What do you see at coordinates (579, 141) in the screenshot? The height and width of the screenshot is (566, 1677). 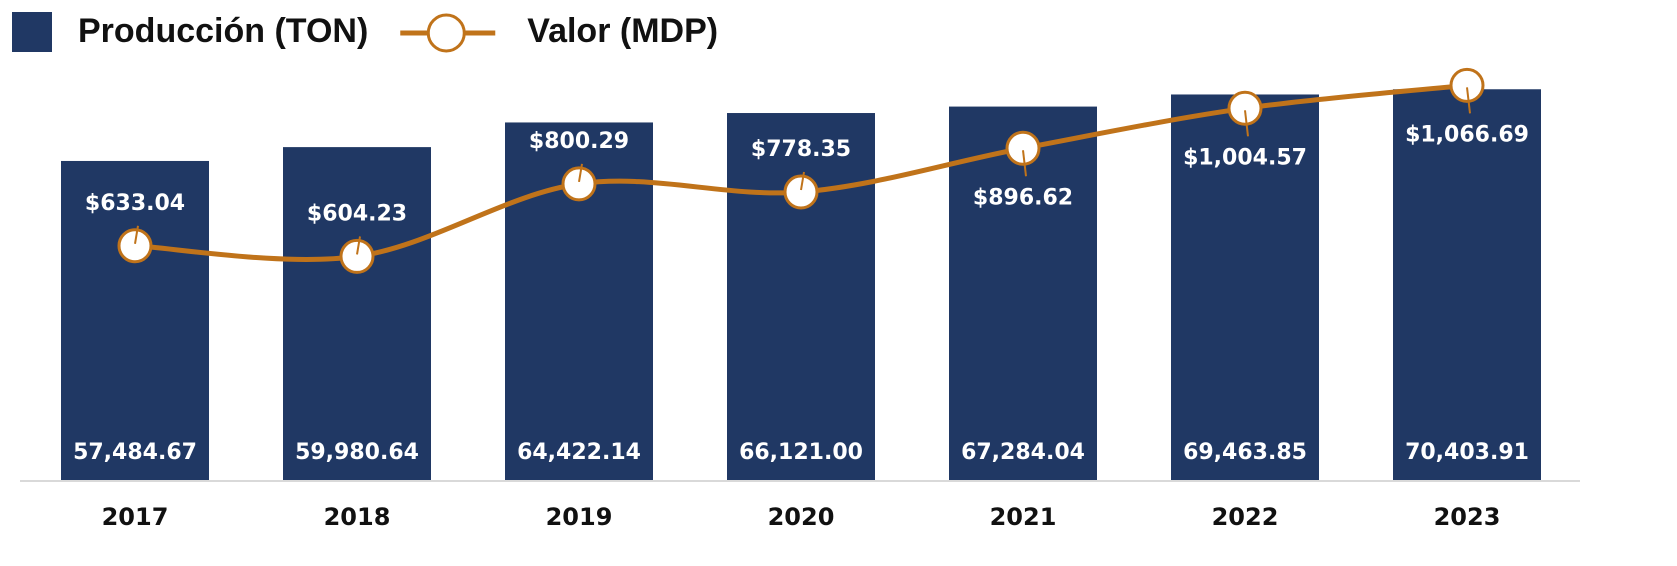 I see `line-value-label: $800.29` at bounding box center [579, 141].